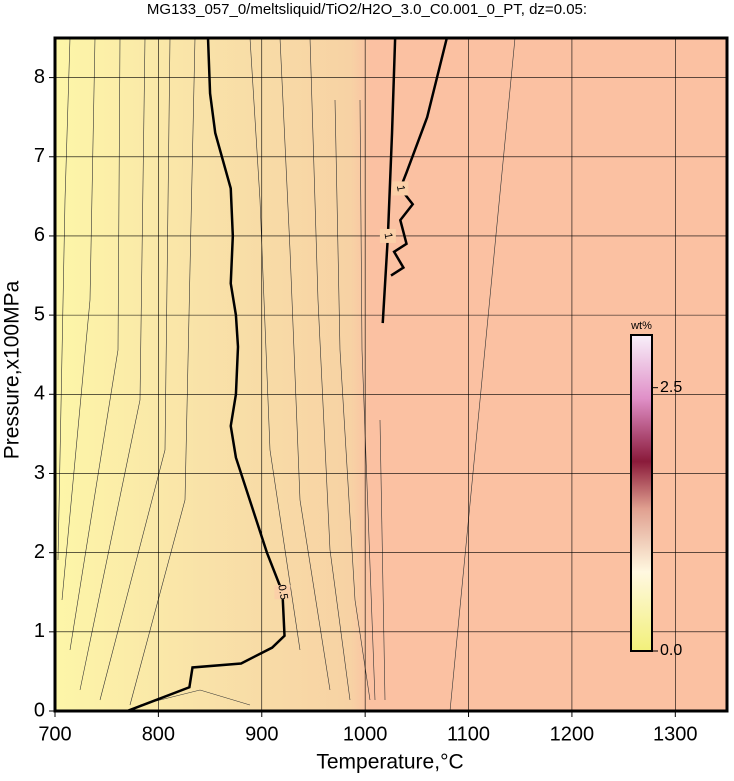 This screenshot has width=734, height=781. What do you see at coordinates (54, 734) in the screenshot?
I see `x-tick-label: 700` at bounding box center [54, 734].